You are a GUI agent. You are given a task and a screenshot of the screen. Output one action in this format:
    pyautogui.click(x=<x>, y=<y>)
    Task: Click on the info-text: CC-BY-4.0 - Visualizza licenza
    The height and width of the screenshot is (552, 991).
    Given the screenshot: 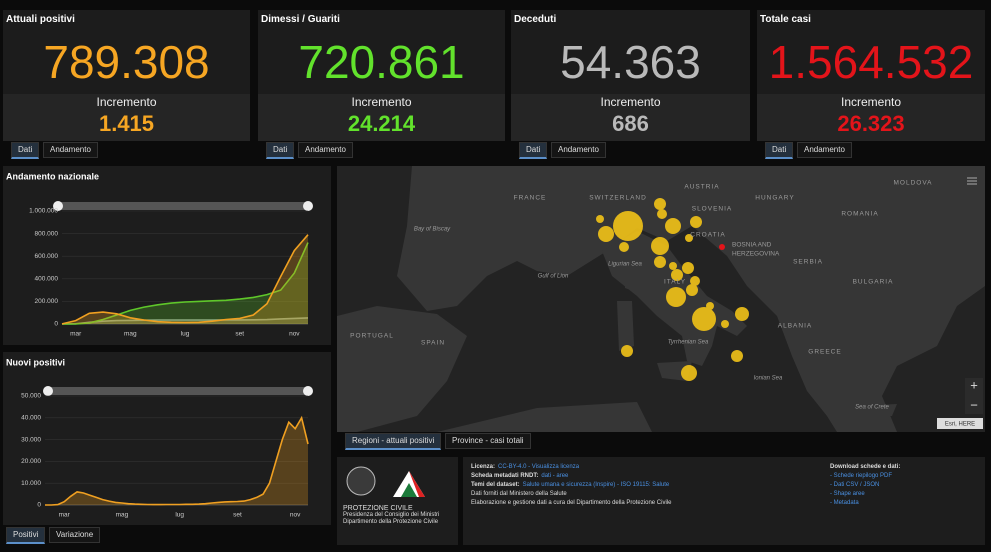 What is the action you would take?
    pyautogui.click(x=539, y=467)
    